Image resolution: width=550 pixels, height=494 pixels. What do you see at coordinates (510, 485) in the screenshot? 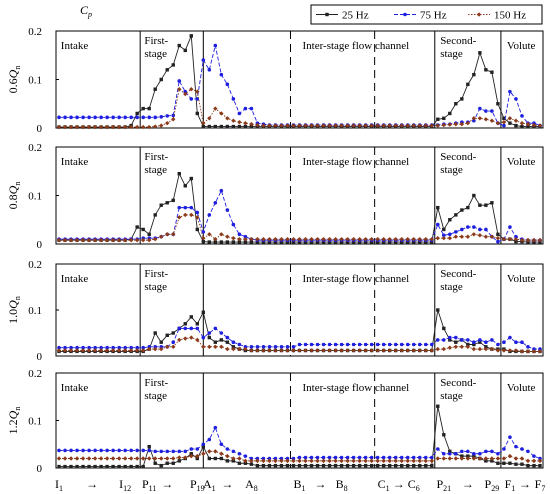
I see `x-axis-label: F1` at bounding box center [510, 485].